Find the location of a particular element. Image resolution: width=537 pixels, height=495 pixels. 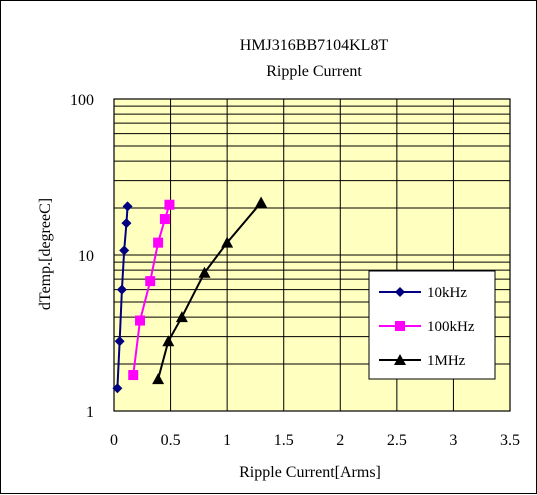

series-line is located at coordinates (209, 290).